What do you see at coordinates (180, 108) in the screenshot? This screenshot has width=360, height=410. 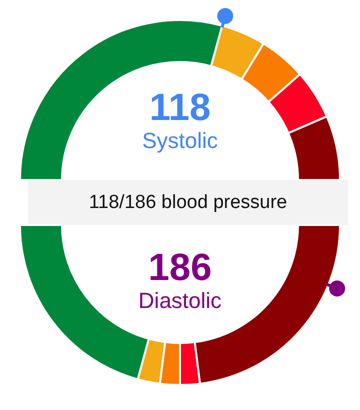 I see `text: 118` at bounding box center [180, 108].